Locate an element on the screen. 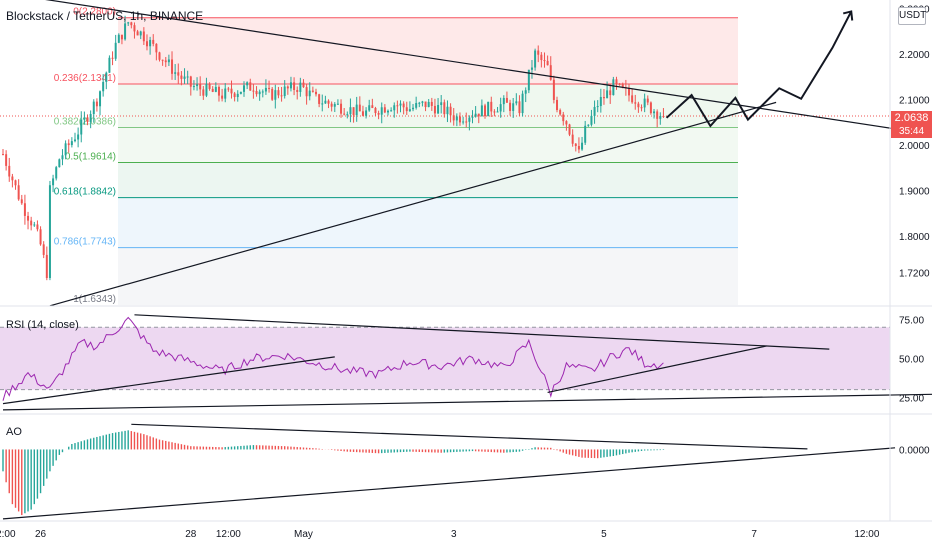 This screenshot has height=550, width=932. fib-label: 0.236(2.1341) is located at coordinates (85, 78).